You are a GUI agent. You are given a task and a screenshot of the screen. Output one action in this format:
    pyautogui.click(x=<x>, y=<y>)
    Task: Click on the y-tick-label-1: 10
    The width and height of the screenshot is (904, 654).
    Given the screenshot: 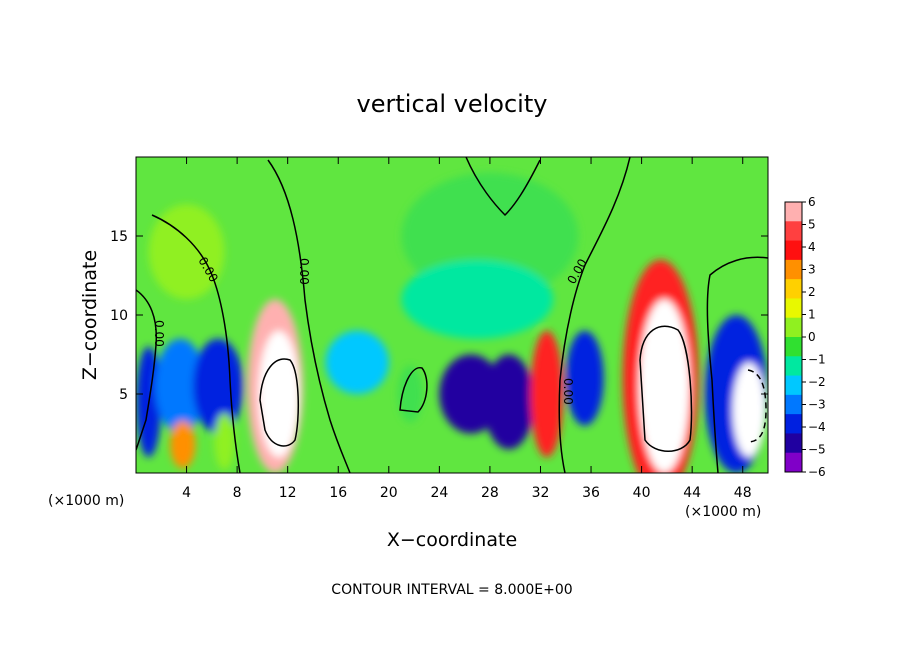 What is the action you would take?
    pyautogui.click(x=119, y=316)
    